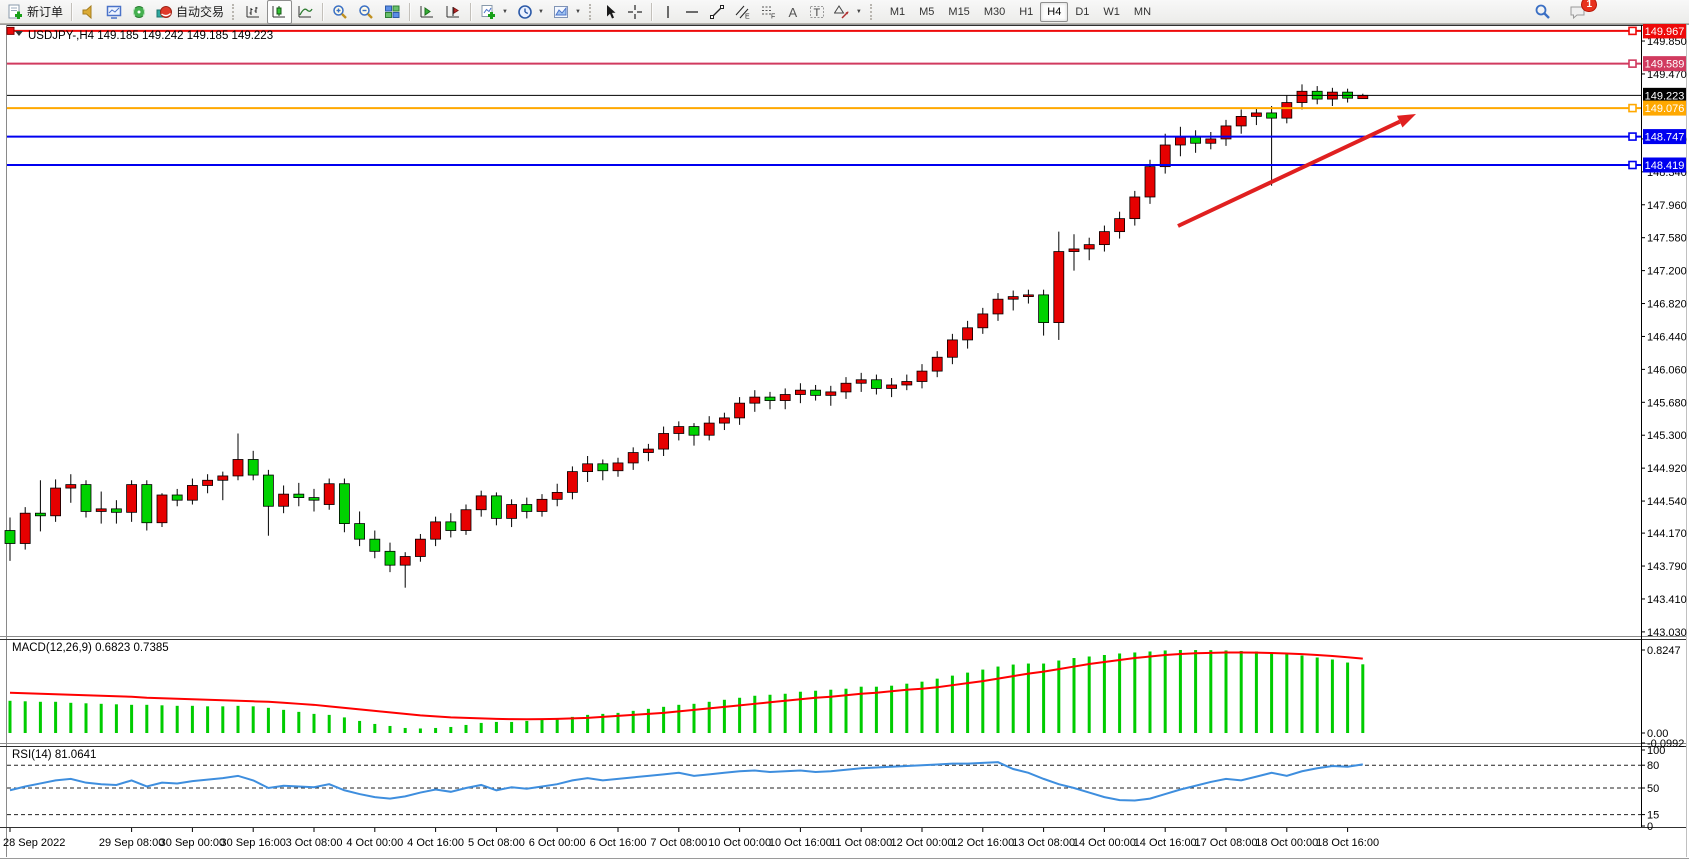  What do you see at coordinates (15, 11) in the screenshot?
I see `new-order-icon` at bounding box center [15, 11].